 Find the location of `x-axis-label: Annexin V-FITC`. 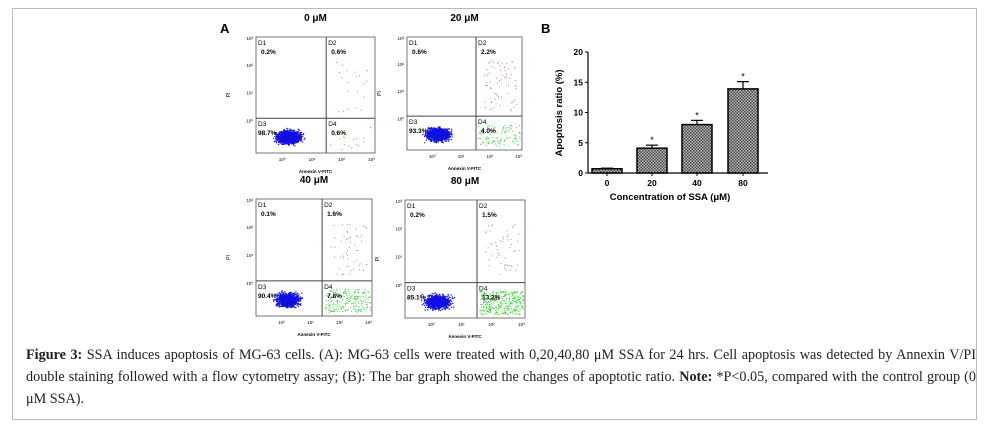

x-axis-label: Annexin V-FITC is located at coordinates (465, 168).